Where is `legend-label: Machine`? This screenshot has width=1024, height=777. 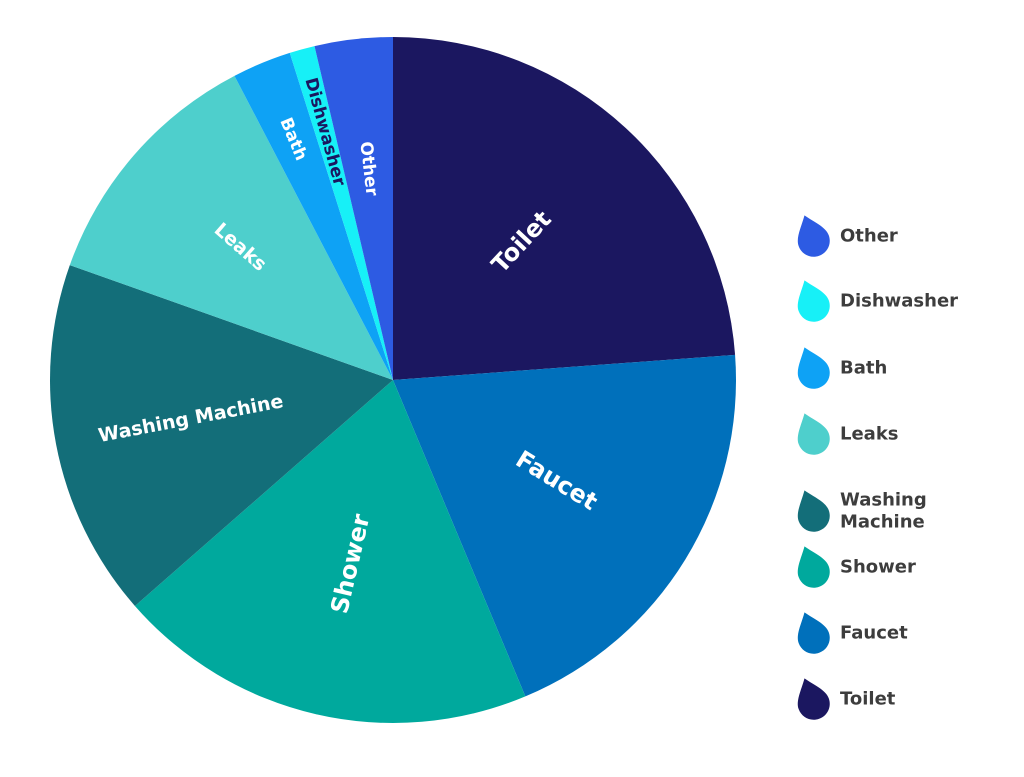
legend-label: Machine is located at coordinates (882, 522).